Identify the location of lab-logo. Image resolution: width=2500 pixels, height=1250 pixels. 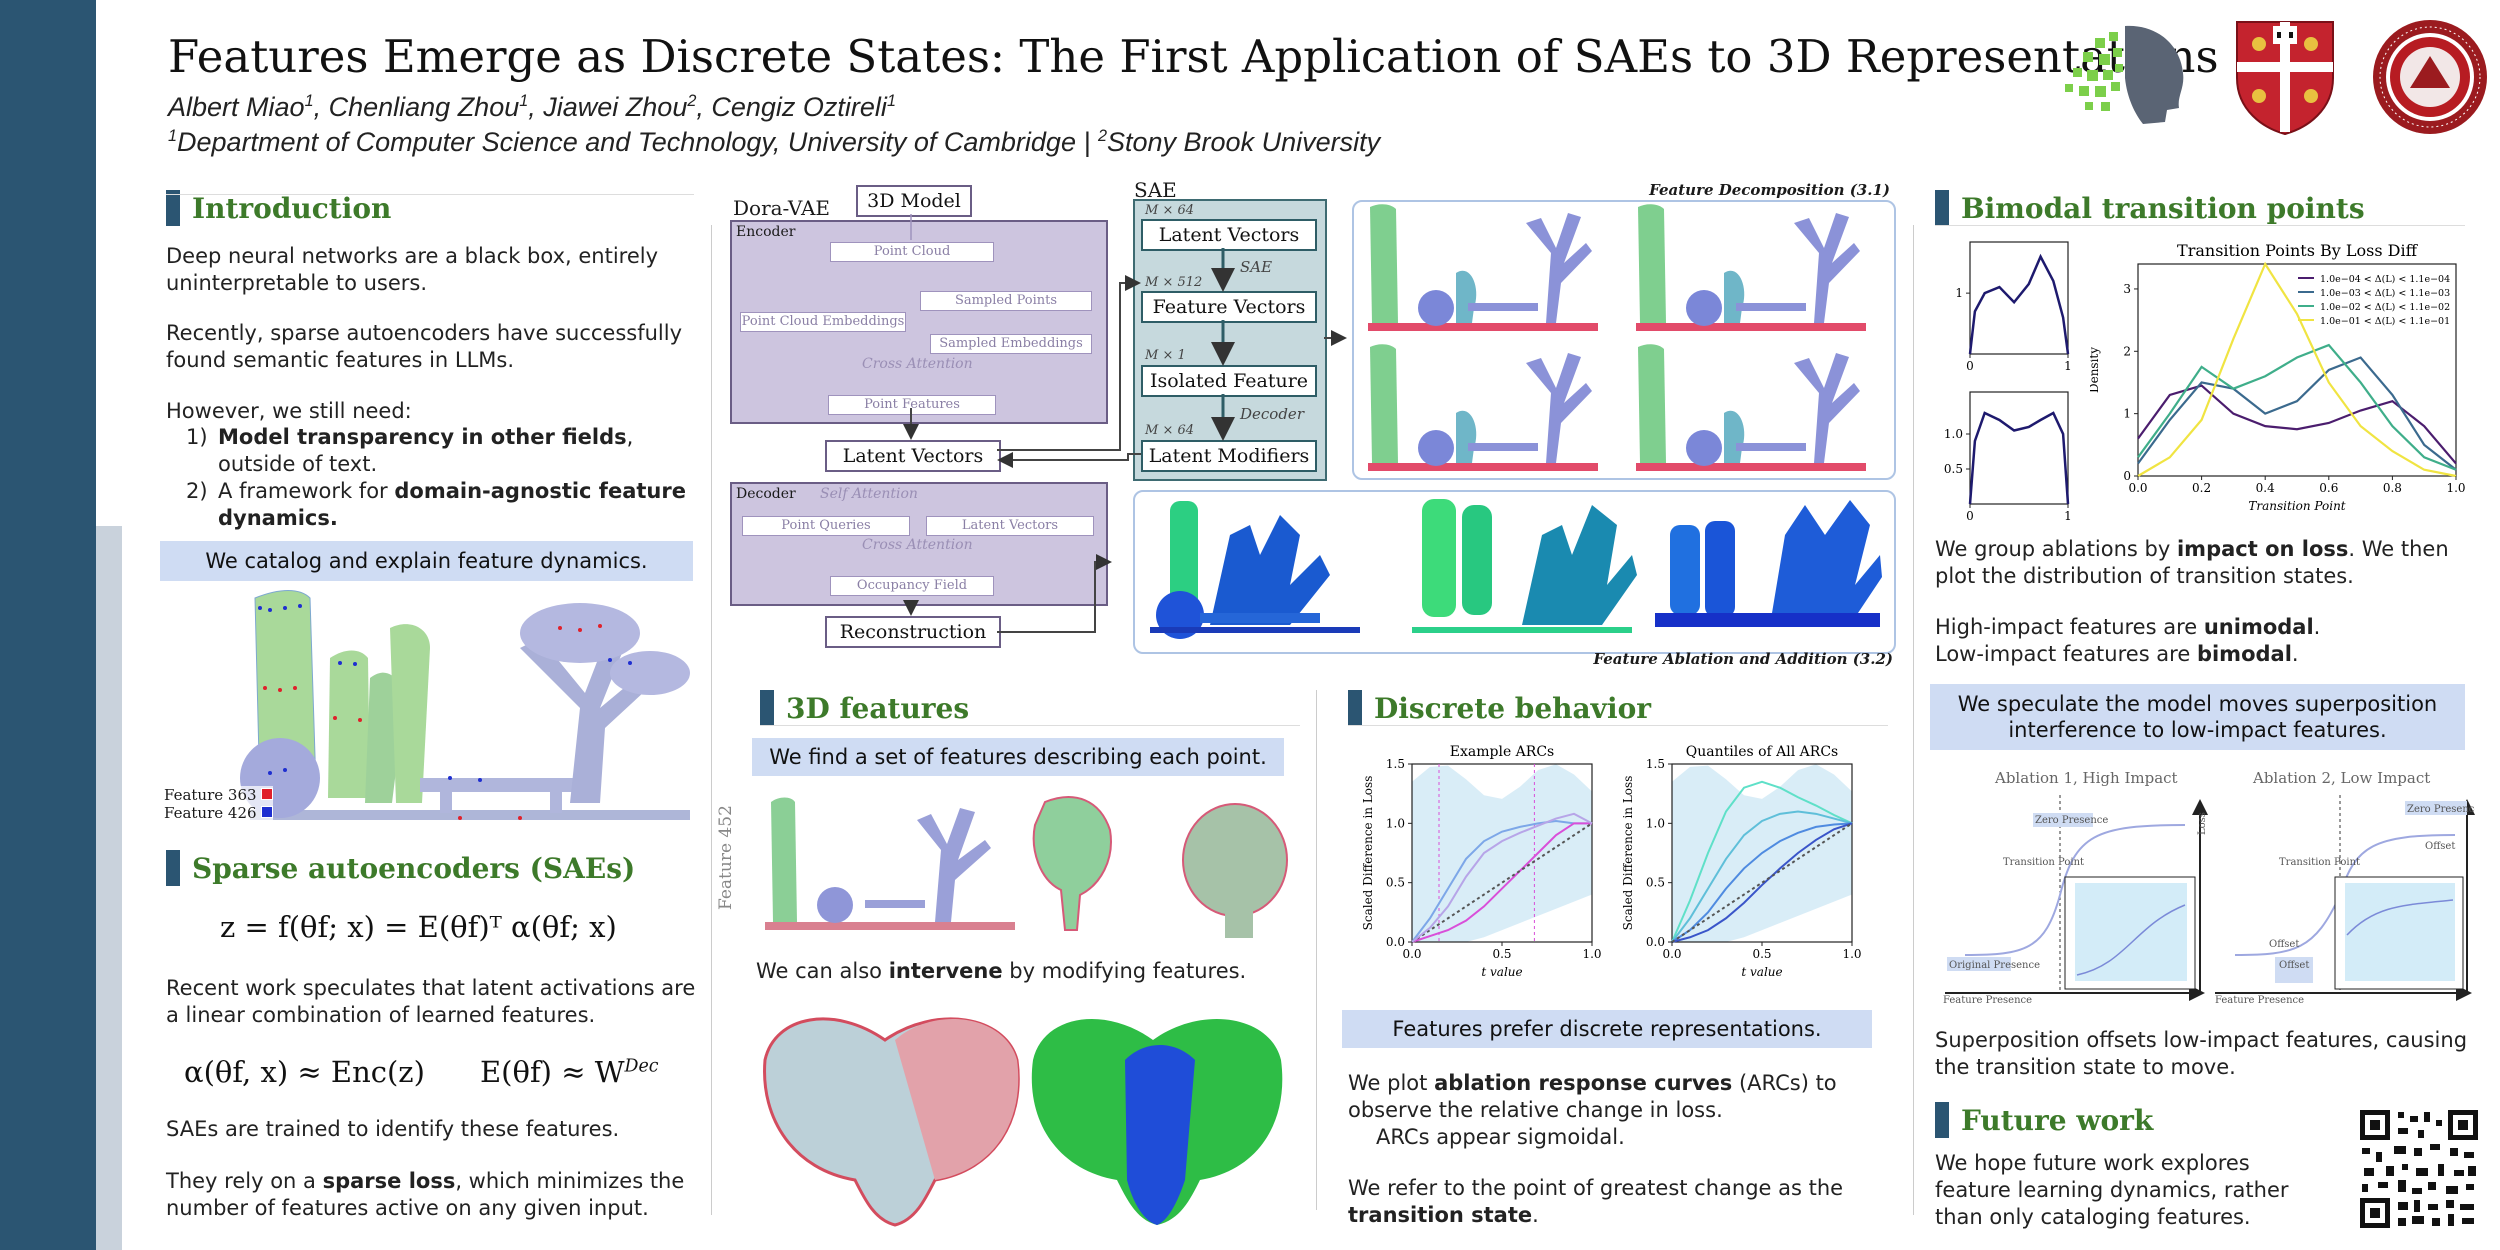
(2124, 74).